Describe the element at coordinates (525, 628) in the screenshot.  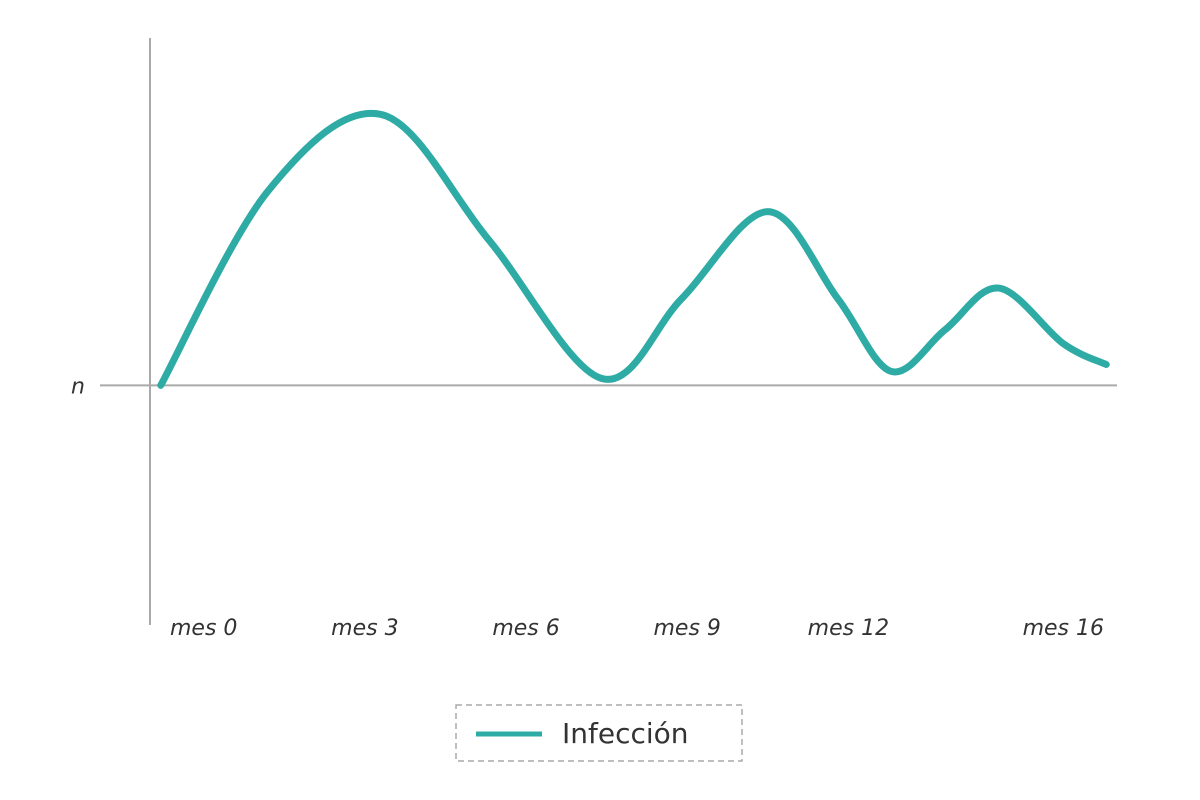
I see `x-tick-label: mes 6` at that location.